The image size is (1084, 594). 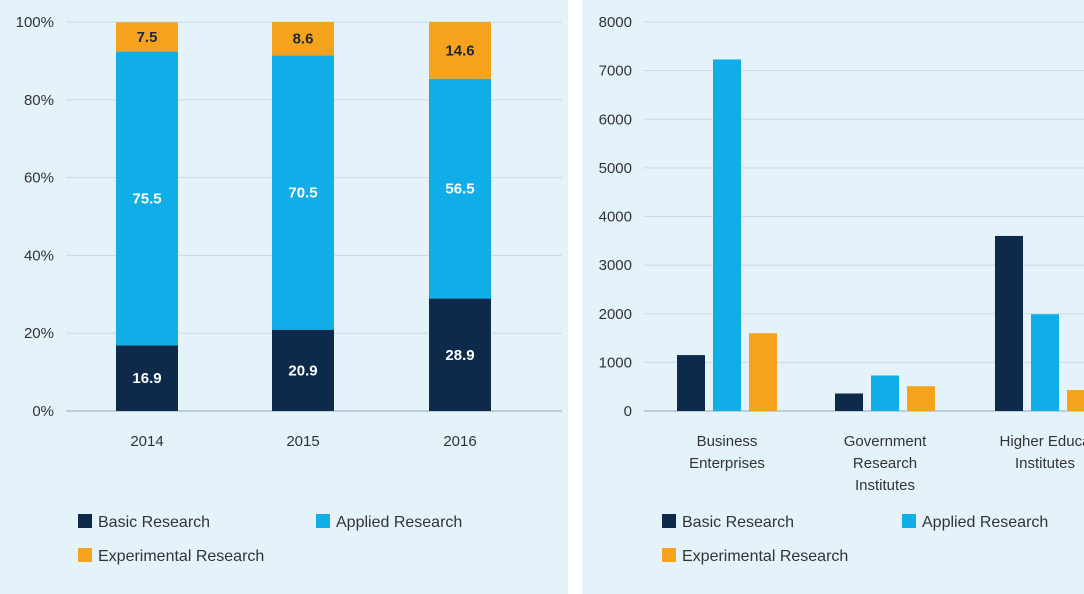 I want to click on y-tick-label: 6000, so click(x=615, y=119).